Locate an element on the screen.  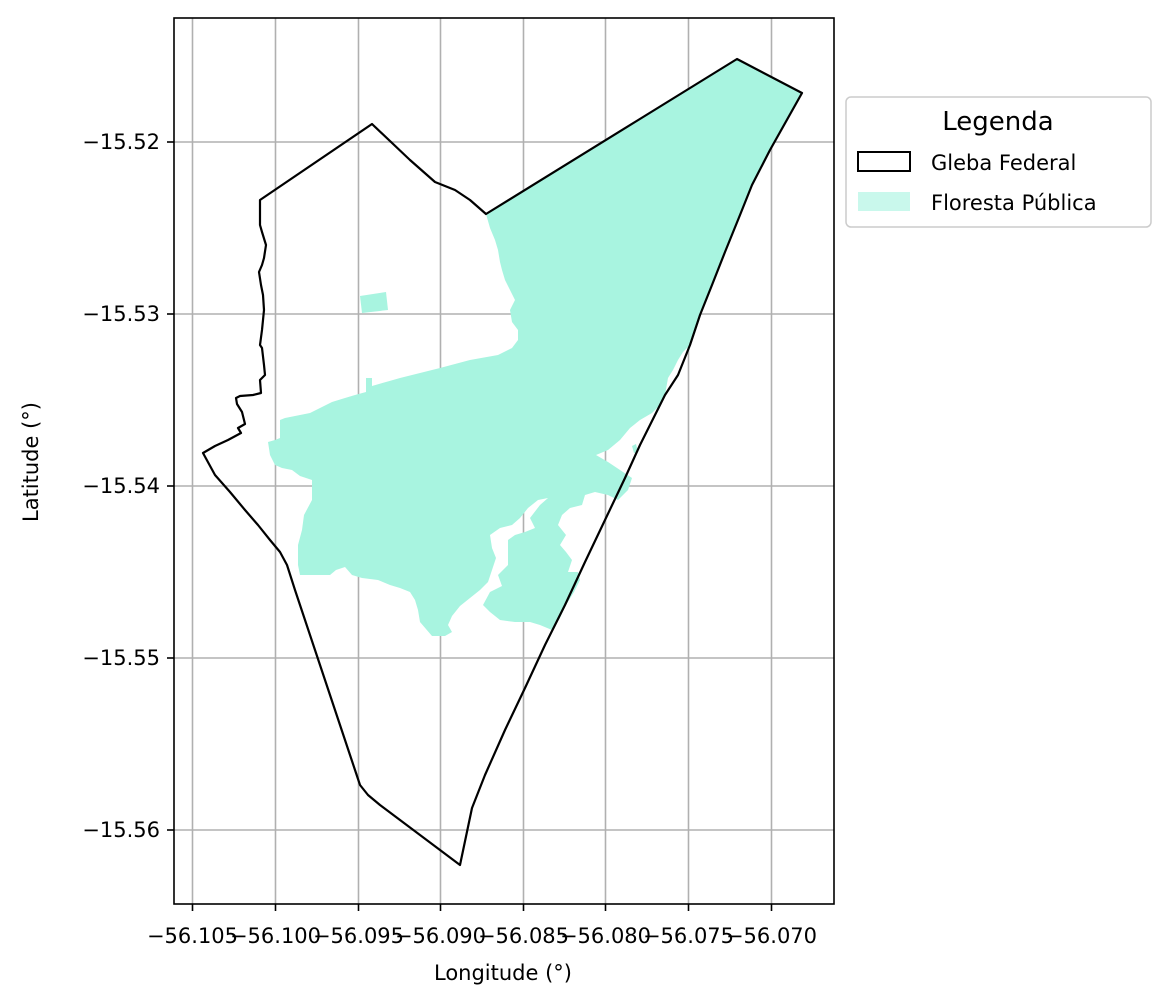
legend-box is located at coordinates (998, 162).